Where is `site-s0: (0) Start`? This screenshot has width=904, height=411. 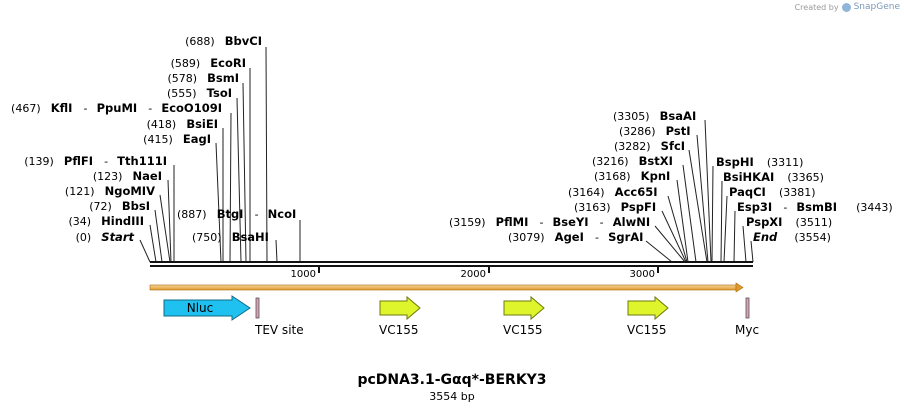
site-s0: (0) Start is located at coordinates (105, 235).